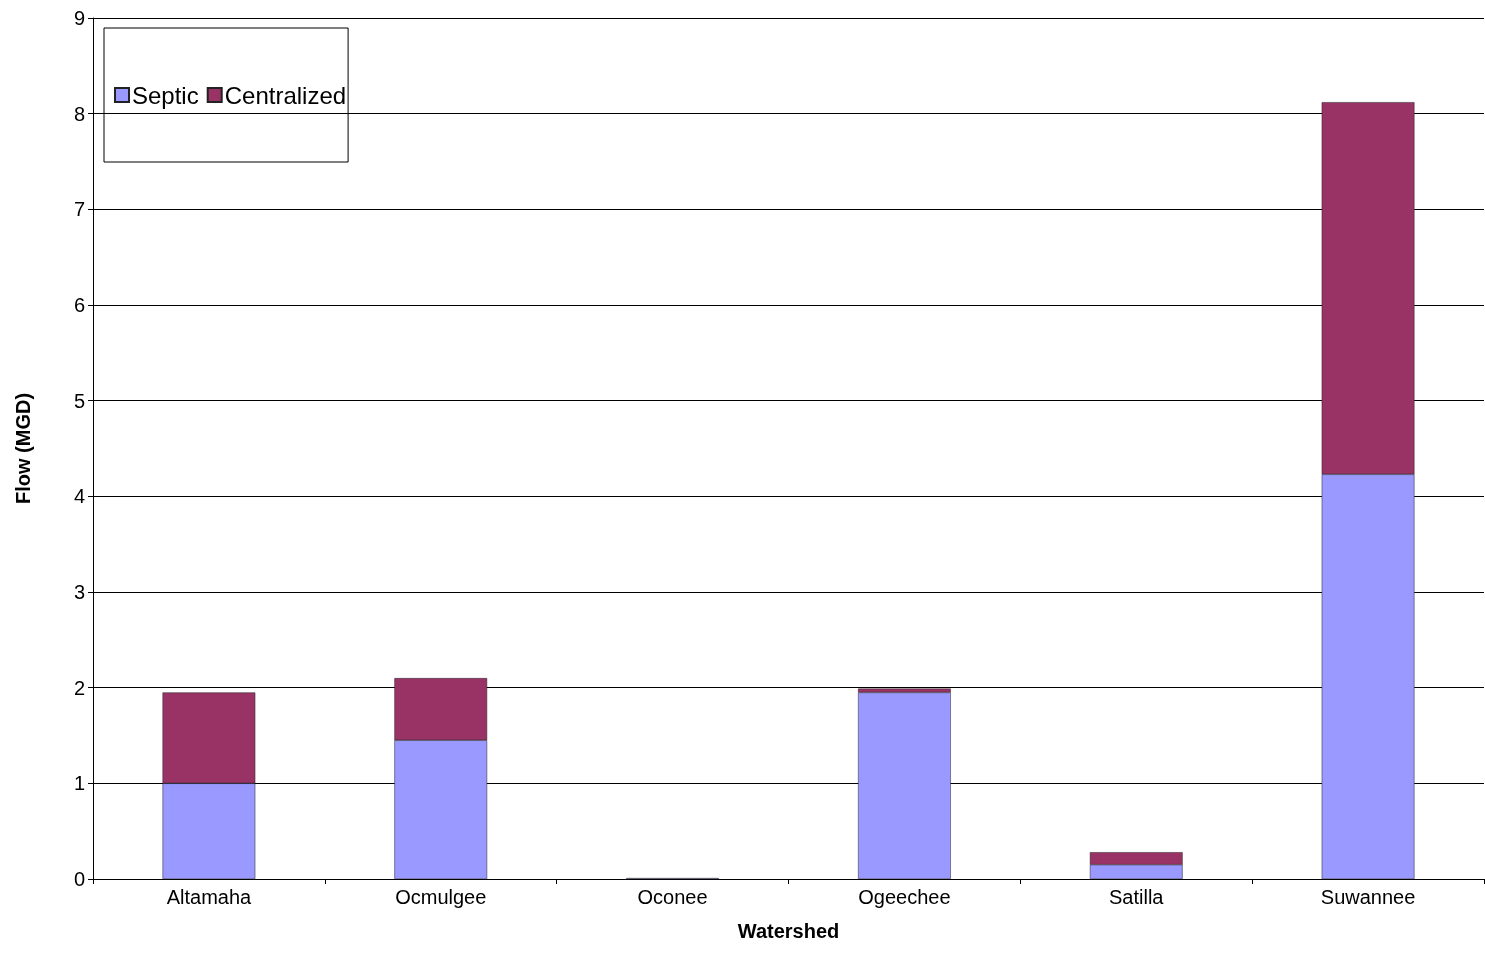 Image resolution: width=1485 pixels, height=962 pixels. I want to click on y-tick-label: 2, so click(79, 687).